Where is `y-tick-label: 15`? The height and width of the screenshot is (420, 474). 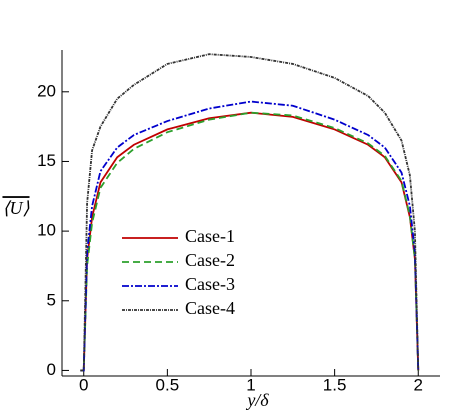 y-tick-label: 15 is located at coordinates (46, 160).